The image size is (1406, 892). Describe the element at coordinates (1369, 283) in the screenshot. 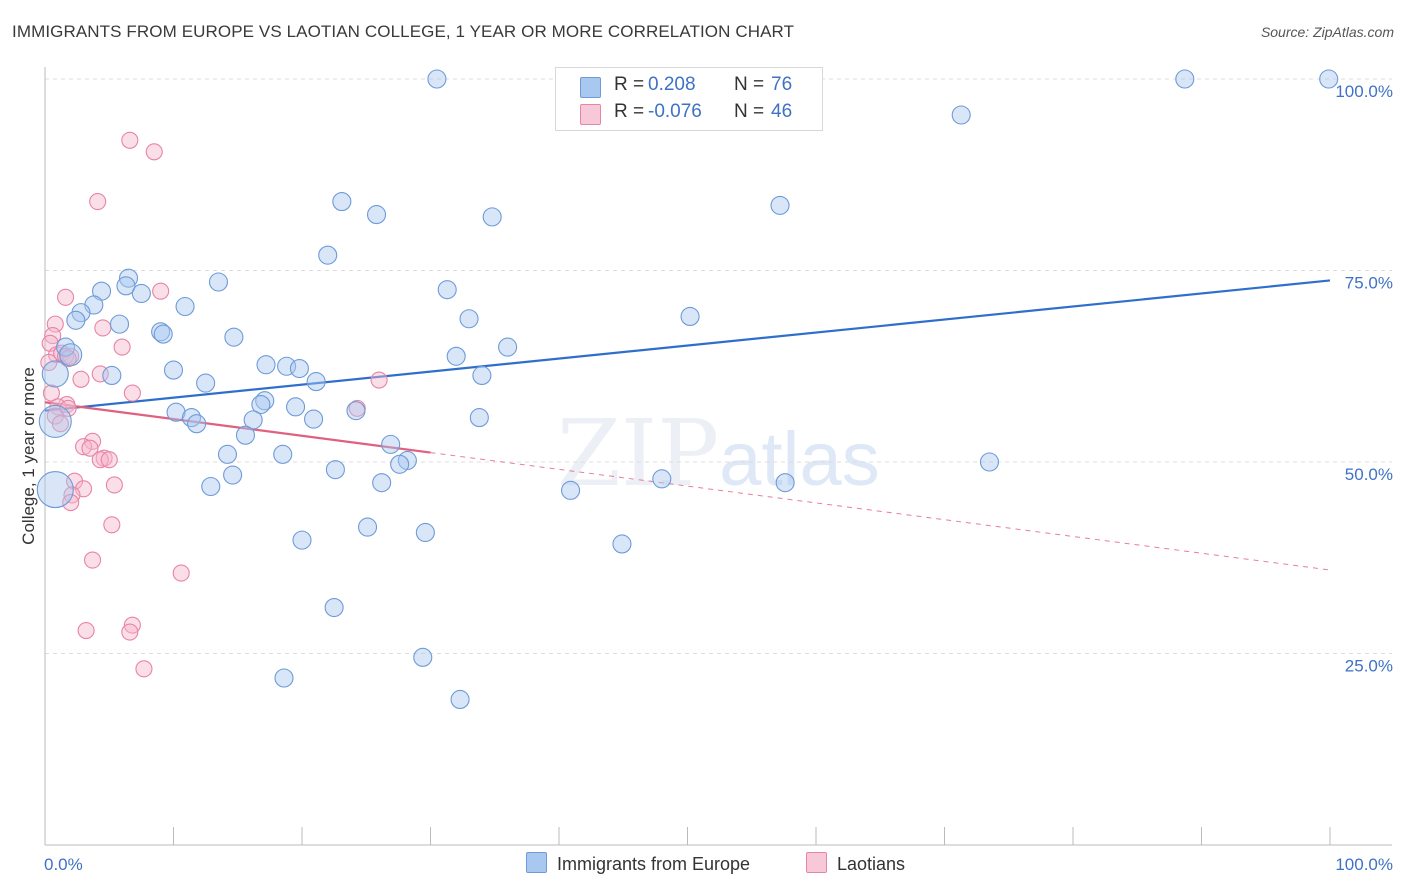

I see `y-tick-label: 75.0%` at that location.